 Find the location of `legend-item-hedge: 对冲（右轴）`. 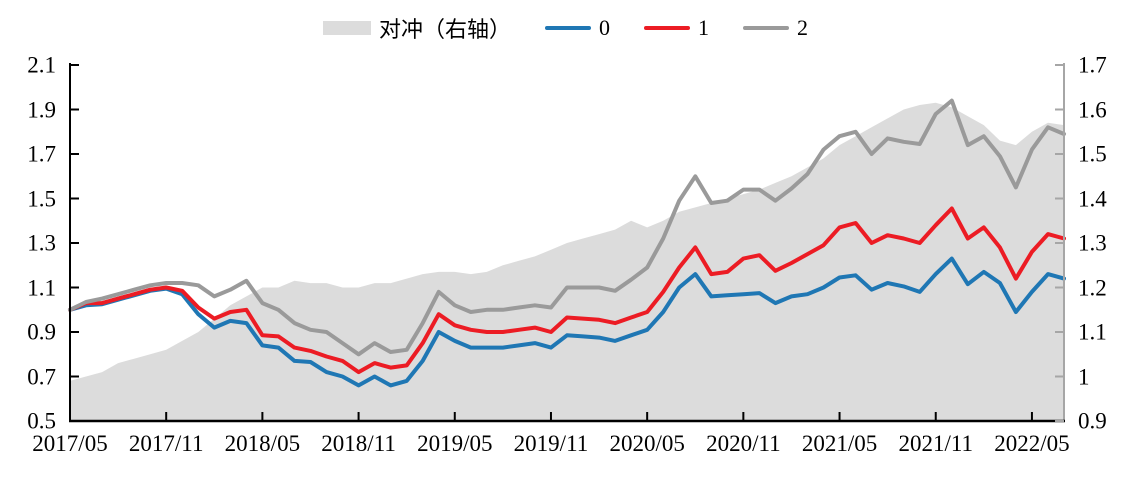

legend-item-hedge: 对冲（右轴） is located at coordinates (416, 28).